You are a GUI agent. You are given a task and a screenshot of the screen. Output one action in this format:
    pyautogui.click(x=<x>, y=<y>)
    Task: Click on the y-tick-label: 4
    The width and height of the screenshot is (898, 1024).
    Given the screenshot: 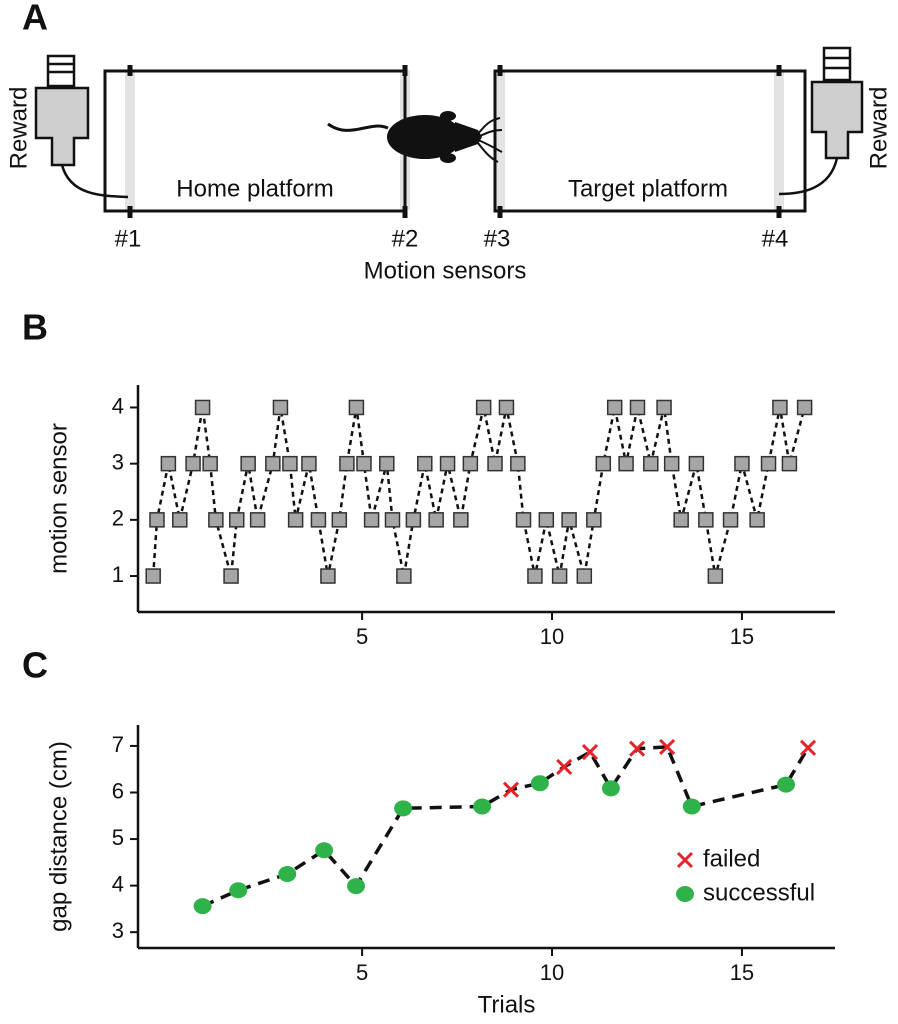 What is the action you would take?
    pyautogui.click(x=118, y=405)
    